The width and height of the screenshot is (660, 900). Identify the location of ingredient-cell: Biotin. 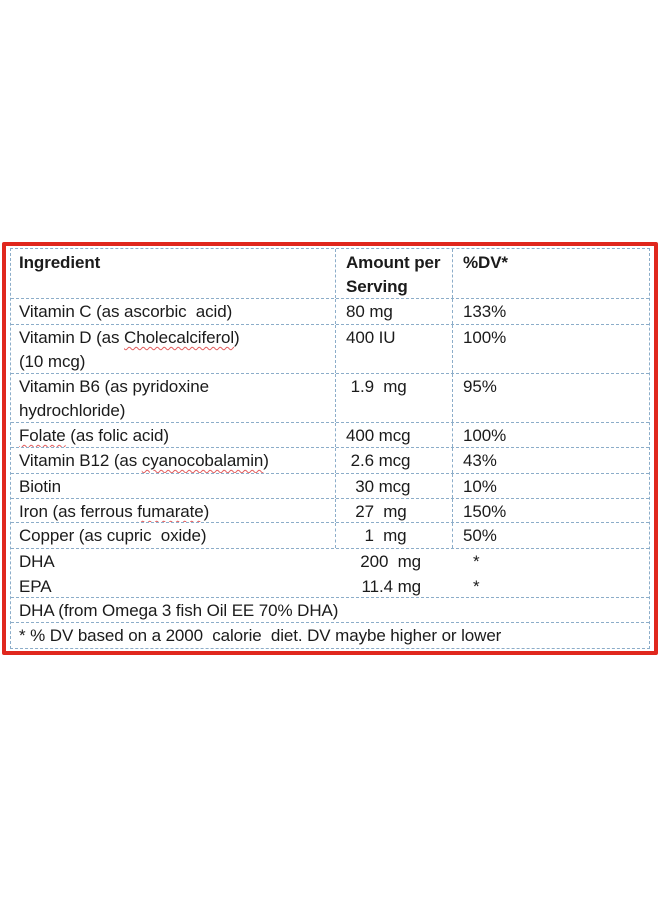
(173, 486).